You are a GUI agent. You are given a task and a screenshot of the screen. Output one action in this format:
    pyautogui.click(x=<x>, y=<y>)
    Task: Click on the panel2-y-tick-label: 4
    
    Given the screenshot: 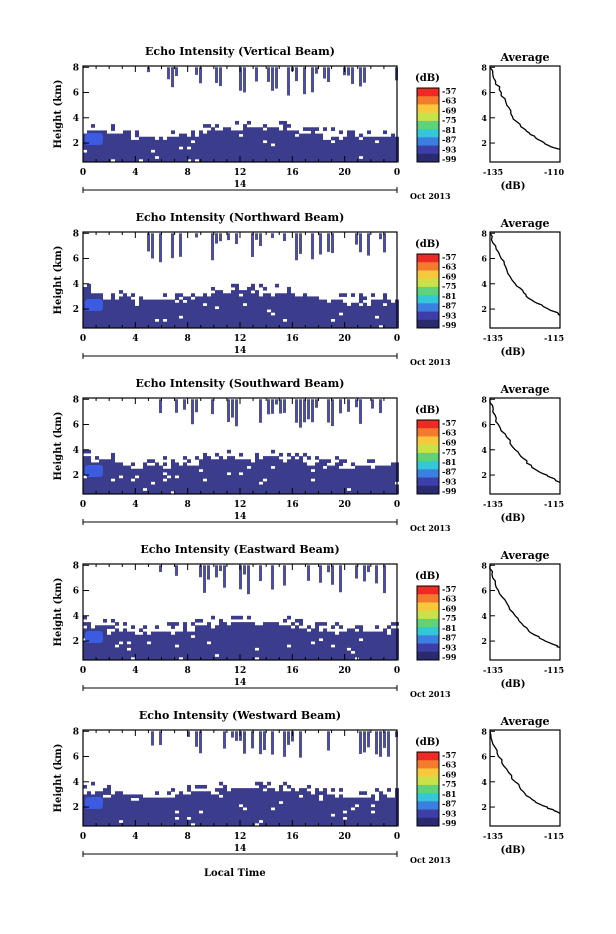 What is the action you would take?
    pyautogui.click(x=76, y=285)
    